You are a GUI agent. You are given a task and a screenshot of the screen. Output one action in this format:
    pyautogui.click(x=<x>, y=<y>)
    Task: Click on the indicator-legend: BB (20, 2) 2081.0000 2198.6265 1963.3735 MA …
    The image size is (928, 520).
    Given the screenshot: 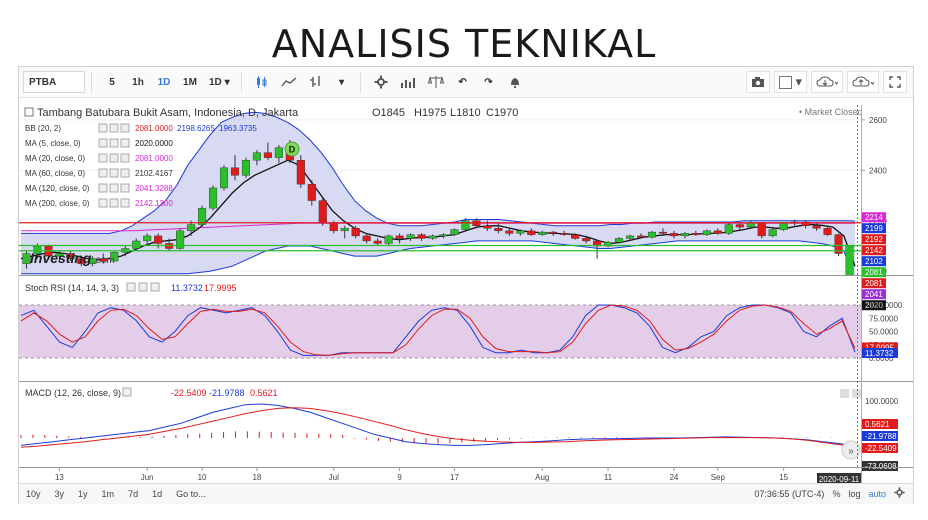 What is the action you would take?
    pyautogui.click(x=141, y=165)
    